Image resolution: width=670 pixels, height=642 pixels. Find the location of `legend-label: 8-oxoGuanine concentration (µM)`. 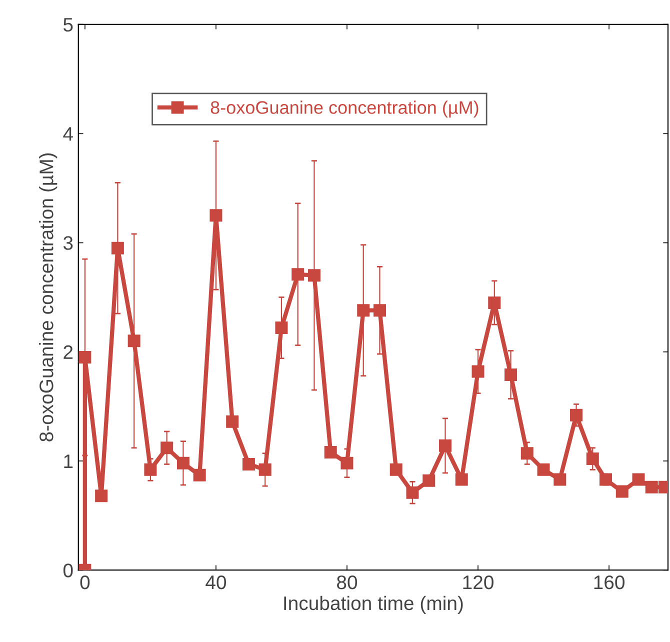

legend-label: 8-oxoGuanine concentration (µM) is located at coordinates (344, 109).